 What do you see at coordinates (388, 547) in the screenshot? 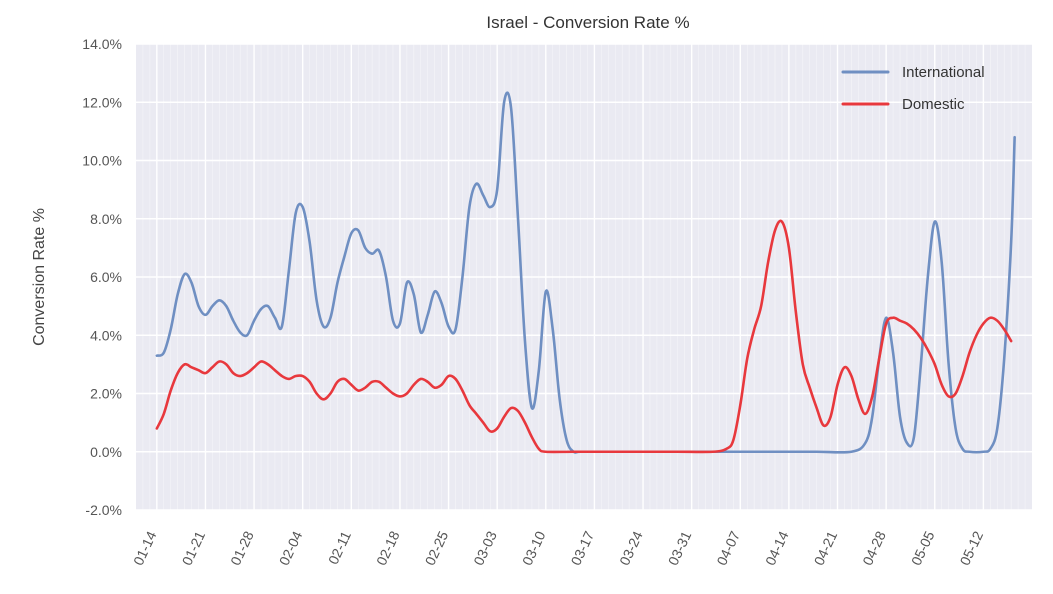
I see `x-tick-label: 02-18` at bounding box center [388, 547].